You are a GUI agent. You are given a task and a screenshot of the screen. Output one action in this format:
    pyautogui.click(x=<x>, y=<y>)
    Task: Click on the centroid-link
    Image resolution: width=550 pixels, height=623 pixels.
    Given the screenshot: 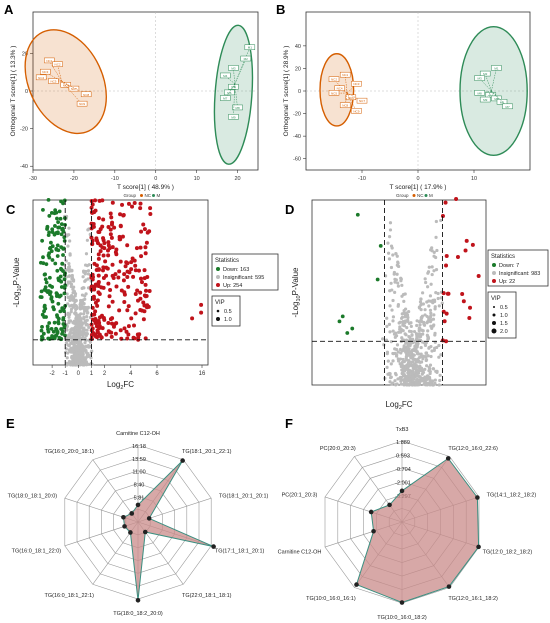 What is the action you would take?
    pyautogui.click(x=354, y=97)
    